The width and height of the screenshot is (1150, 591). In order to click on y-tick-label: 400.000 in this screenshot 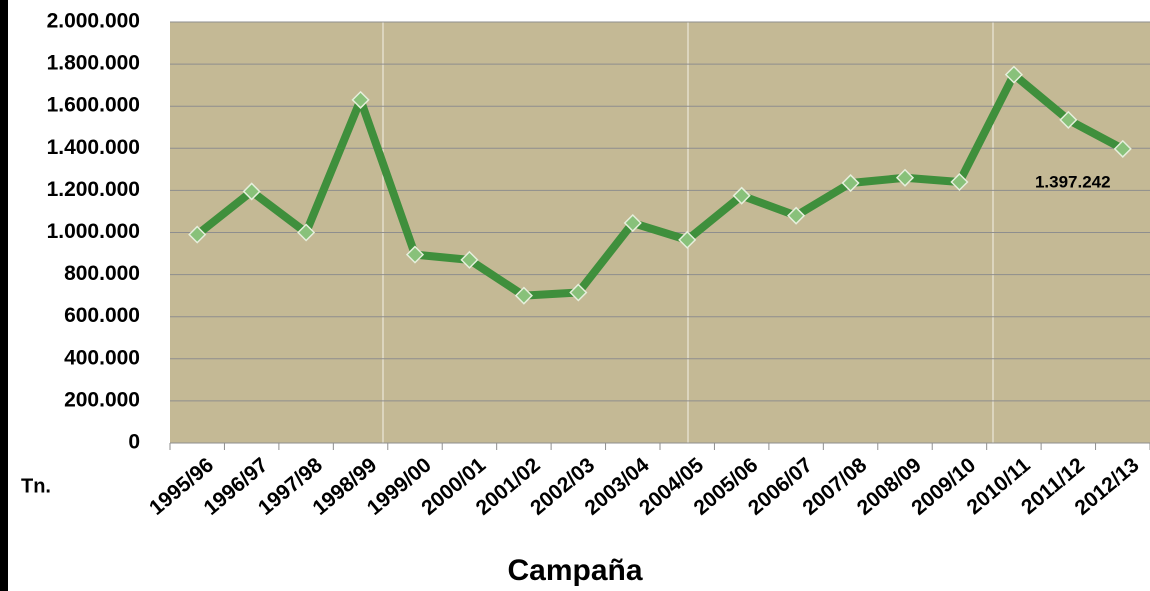, I will do `click(102, 357)`.